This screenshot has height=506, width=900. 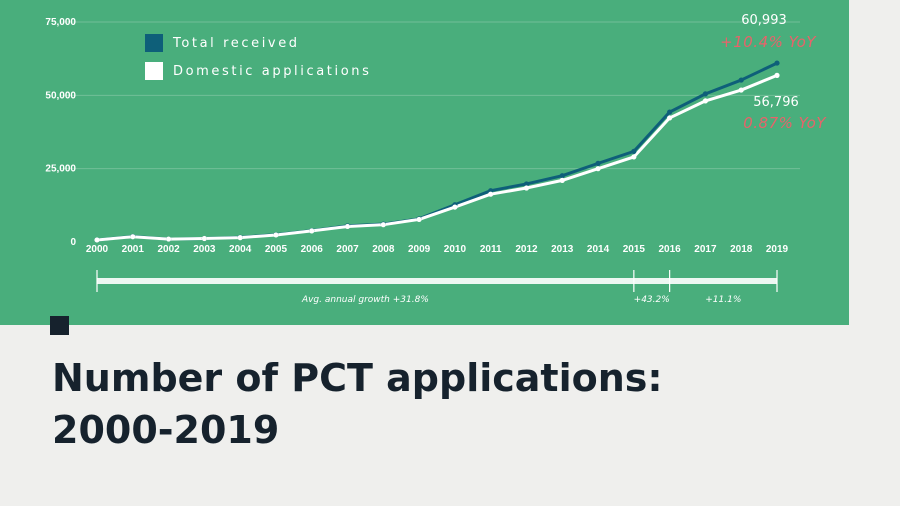 What do you see at coordinates (383, 249) in the screenshot?
I see `x-tick-label: 2008` at bounding box center [383, 249].